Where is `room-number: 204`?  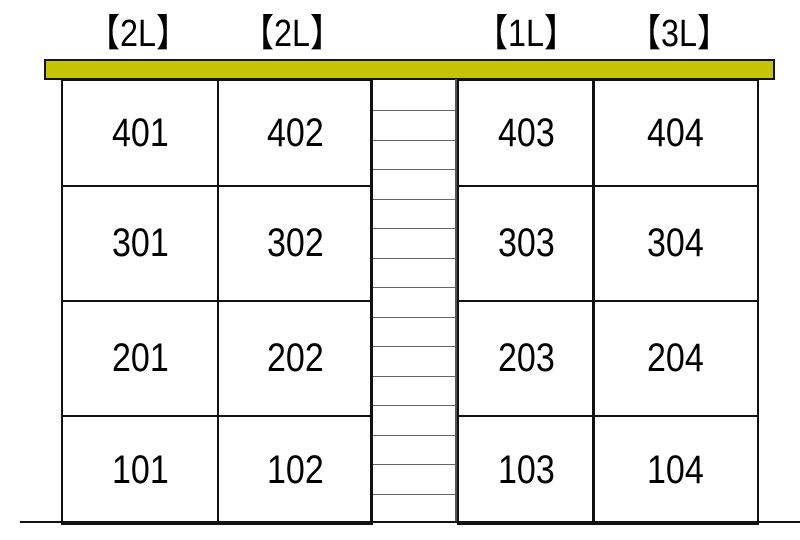
room-number: 204 is located at coordinates (675, 358).